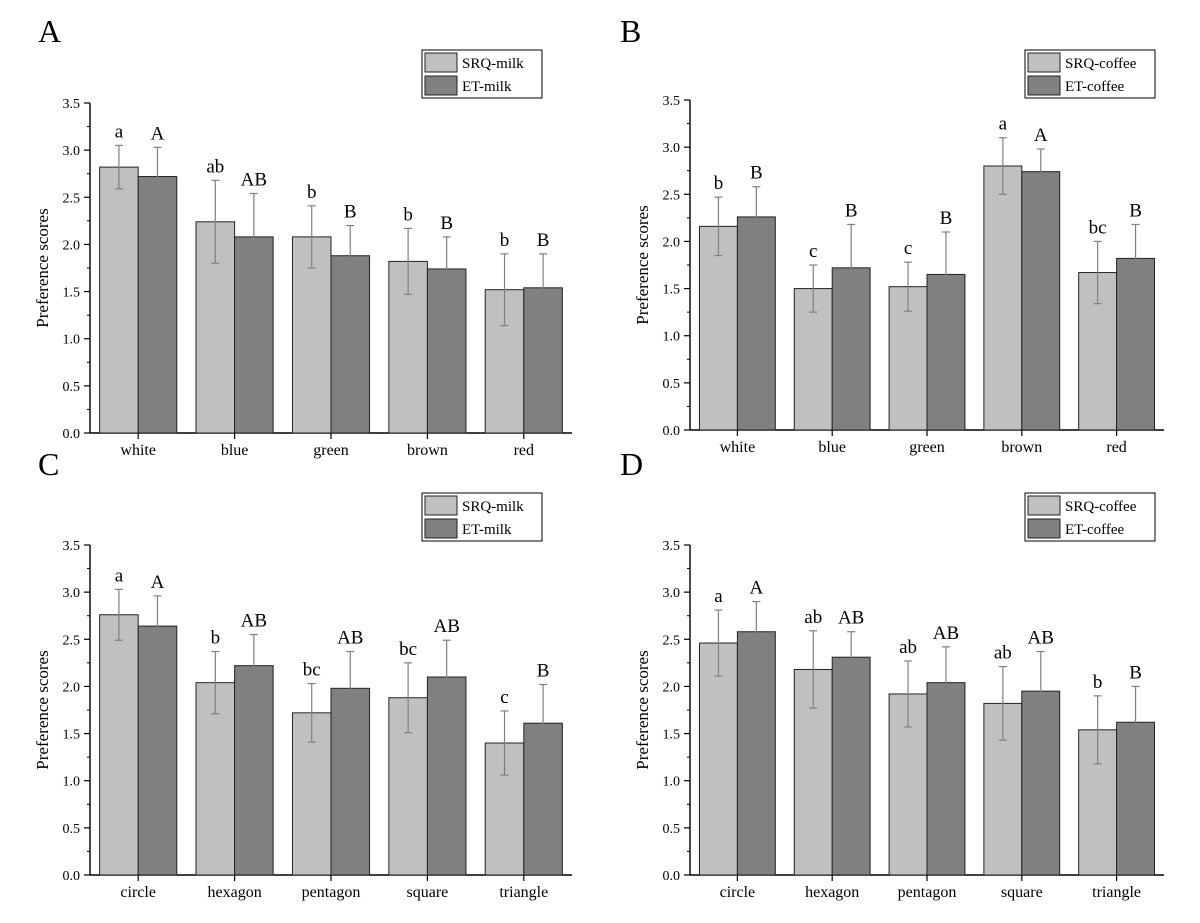  Describe the element at coordinates (672, 876) in the screenshot. I see `y-tick-label: 0.0` at that location.